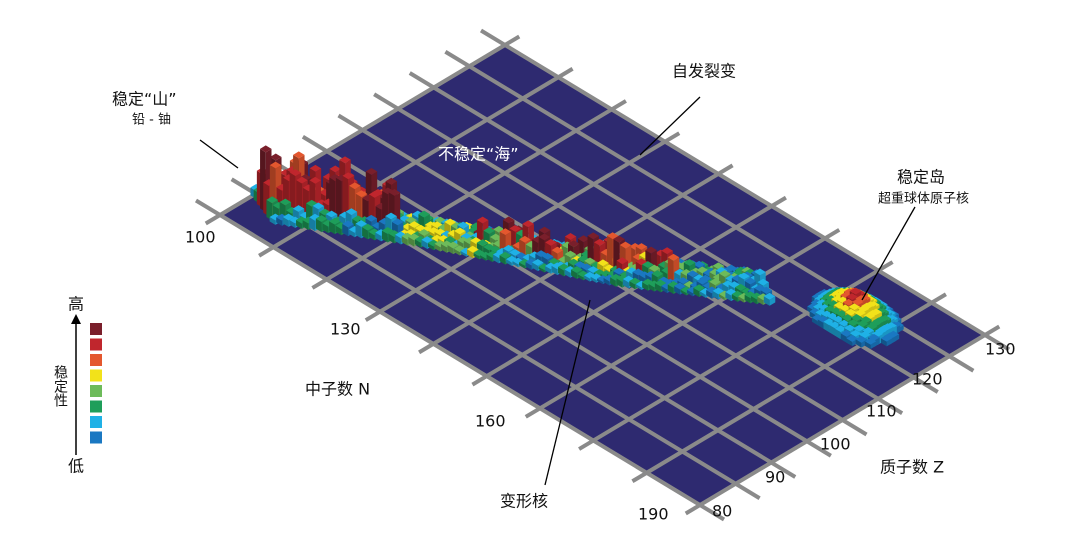  Describe the element at coordinates (337, 389) in the screenshot. I see `axis-label: 中子数 N` at that location.